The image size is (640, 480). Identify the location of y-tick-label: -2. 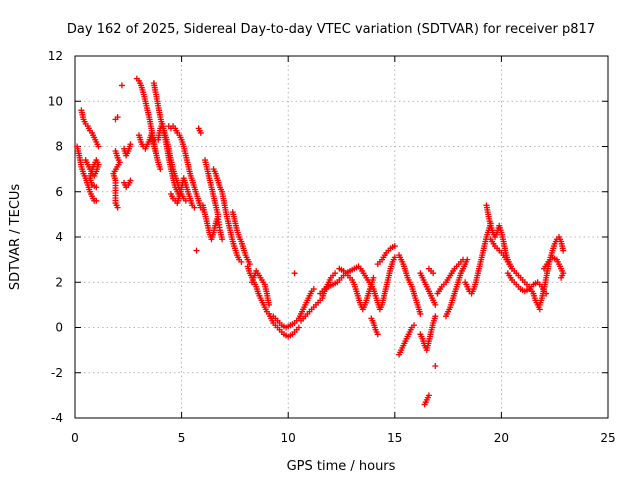
(57, 373).